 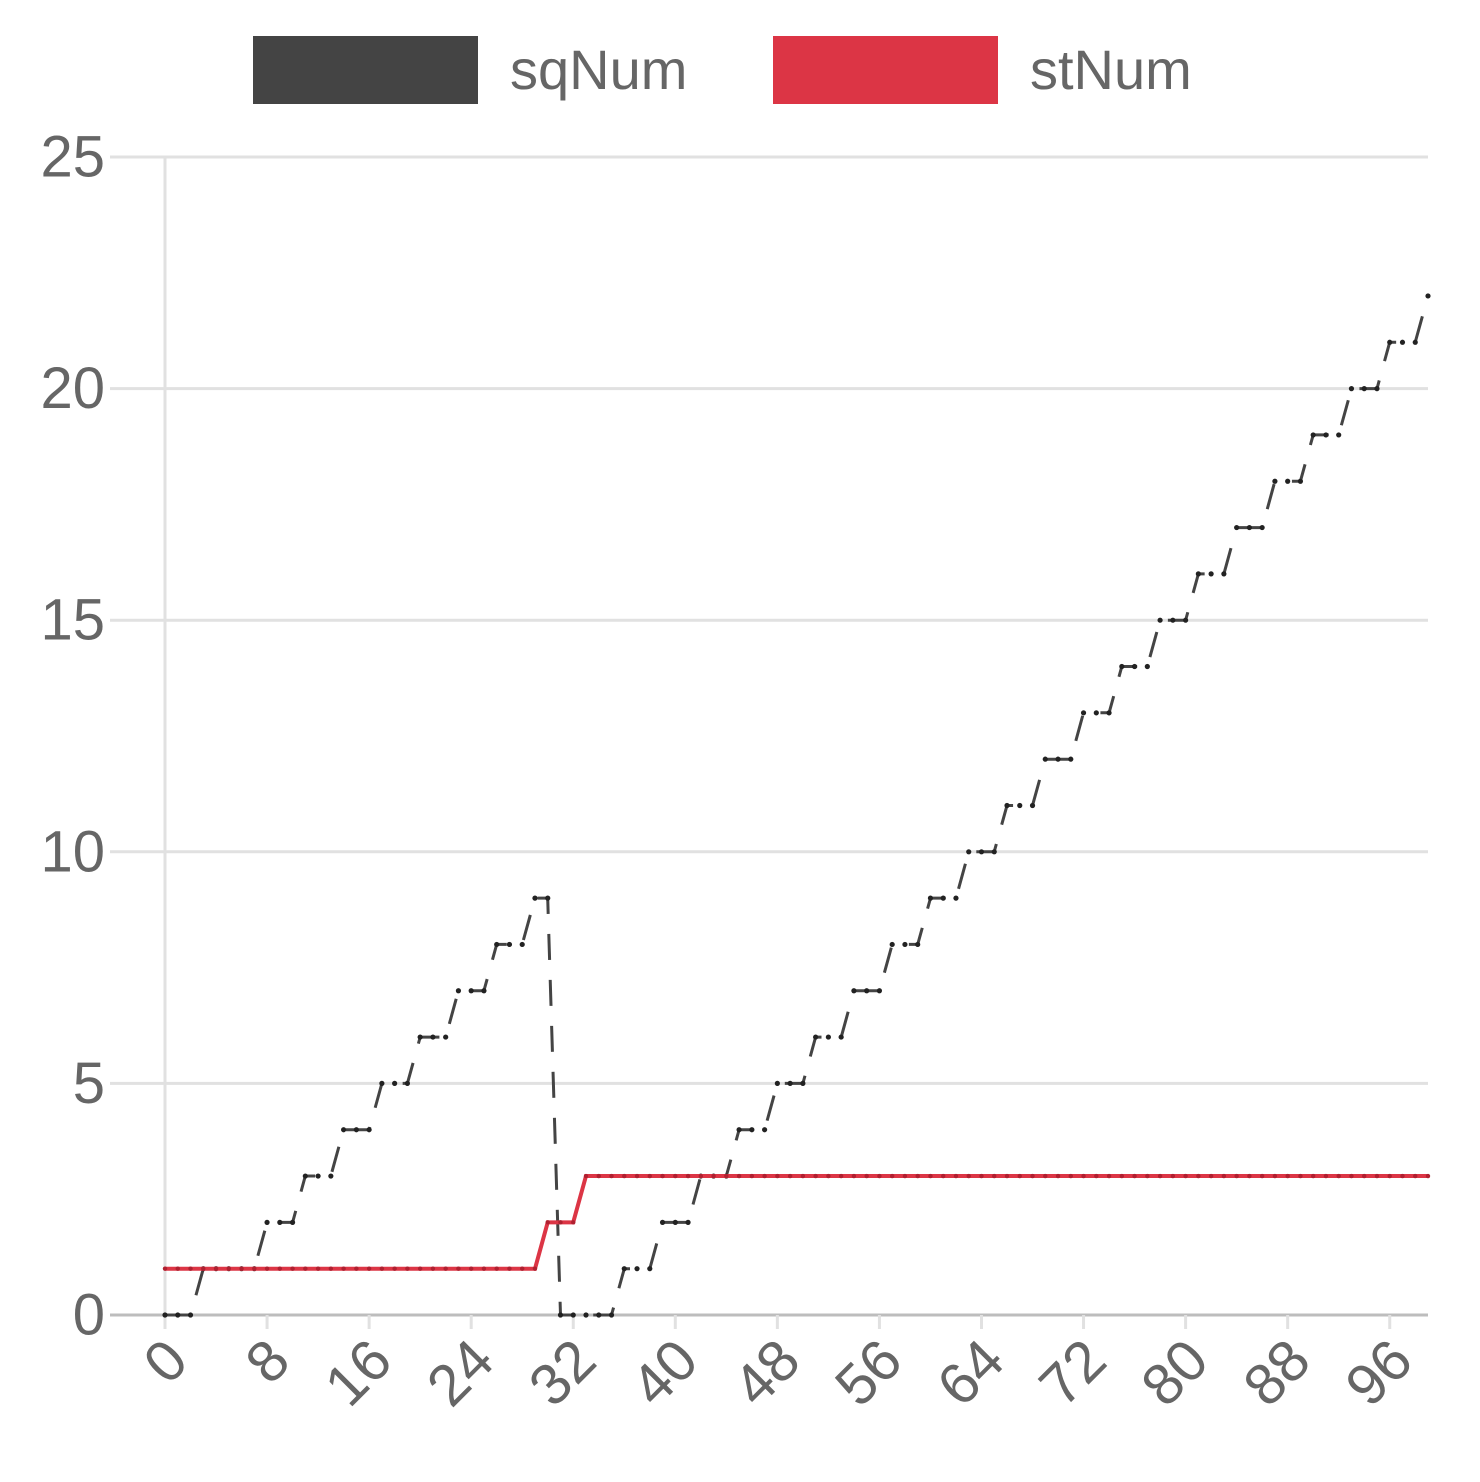 I want to click on legend: sqNum stNum, so click(x=740, y=70).